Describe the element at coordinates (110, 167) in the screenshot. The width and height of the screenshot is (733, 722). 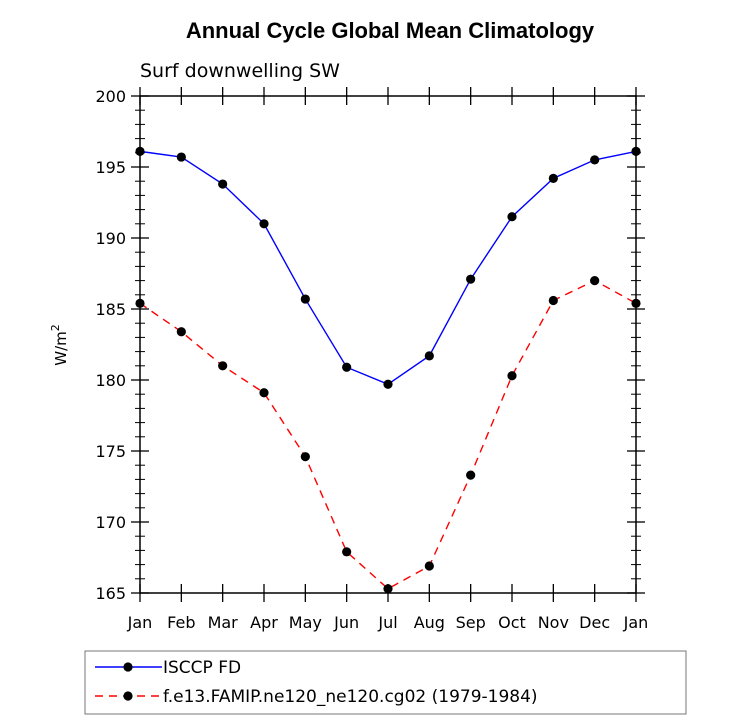
I see `y-tick-label: 195` at that location.